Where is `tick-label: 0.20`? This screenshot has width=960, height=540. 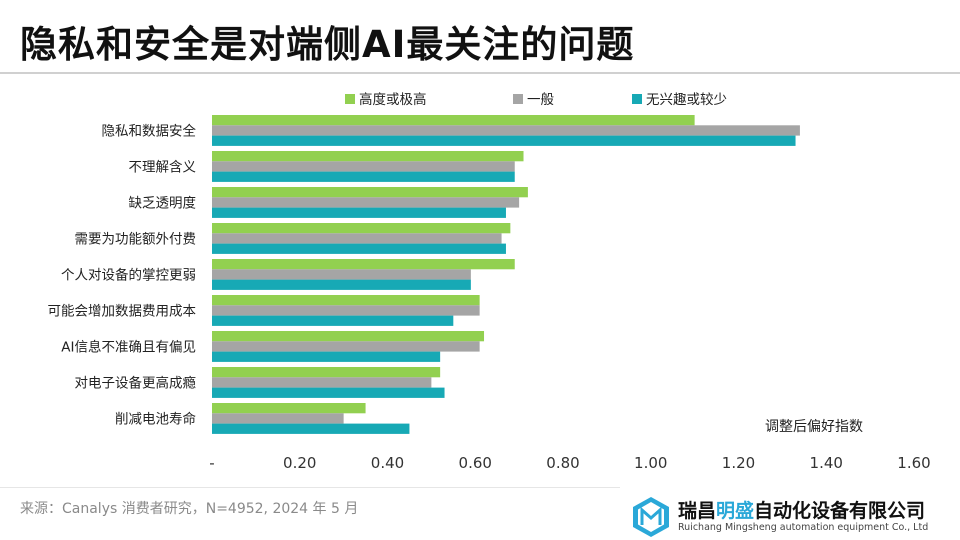
tick-label: 0.20 is located at coordinates (299, 463).